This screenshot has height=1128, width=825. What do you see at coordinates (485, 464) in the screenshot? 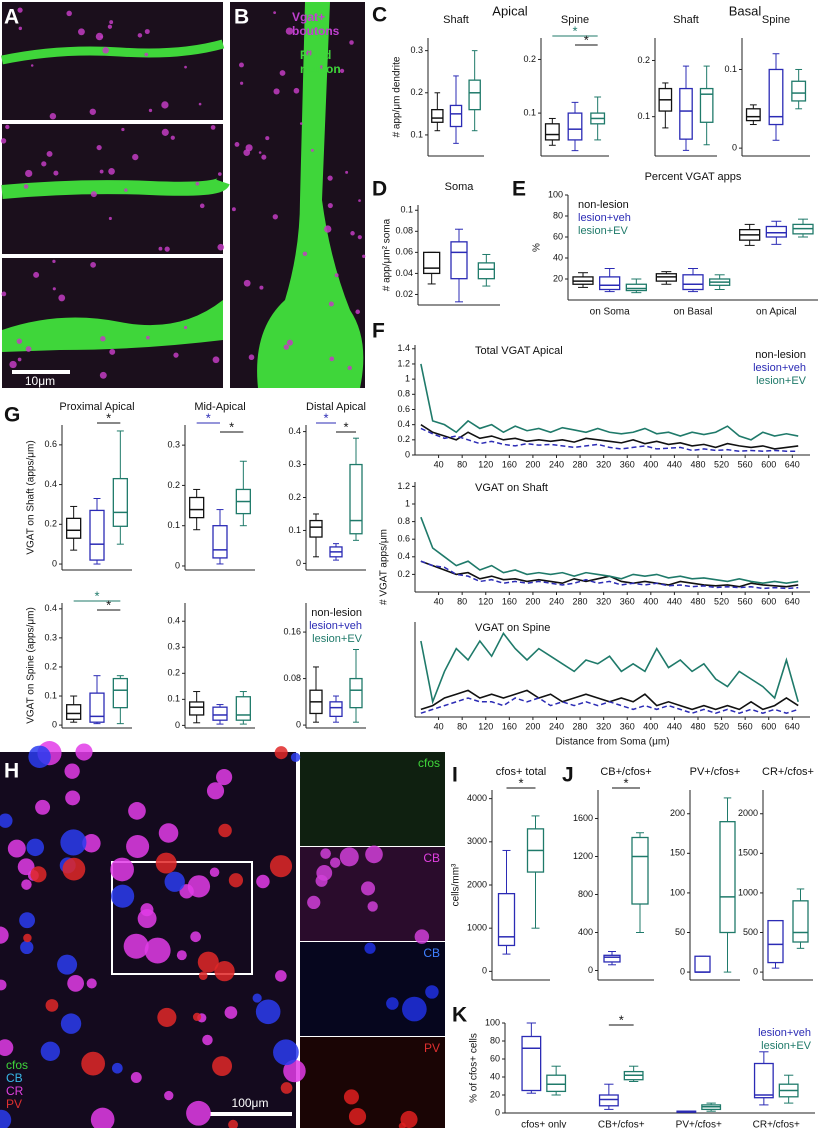
I see `x-tick-label: 120` at bounding box center [485, 464].